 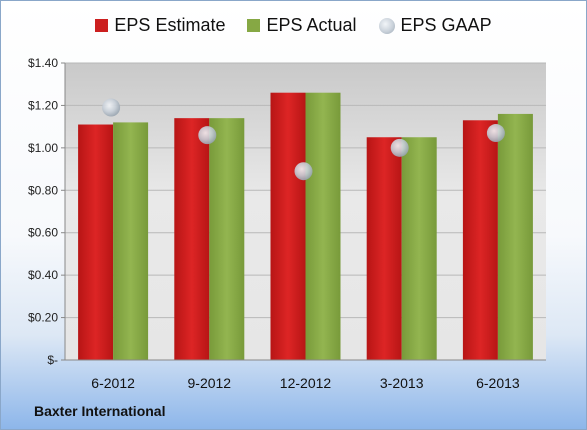 What do you see at coordinates (43, 190) in the screenshot?
I see `y-tick-label: $0.80` at bounding box center [43, 190].